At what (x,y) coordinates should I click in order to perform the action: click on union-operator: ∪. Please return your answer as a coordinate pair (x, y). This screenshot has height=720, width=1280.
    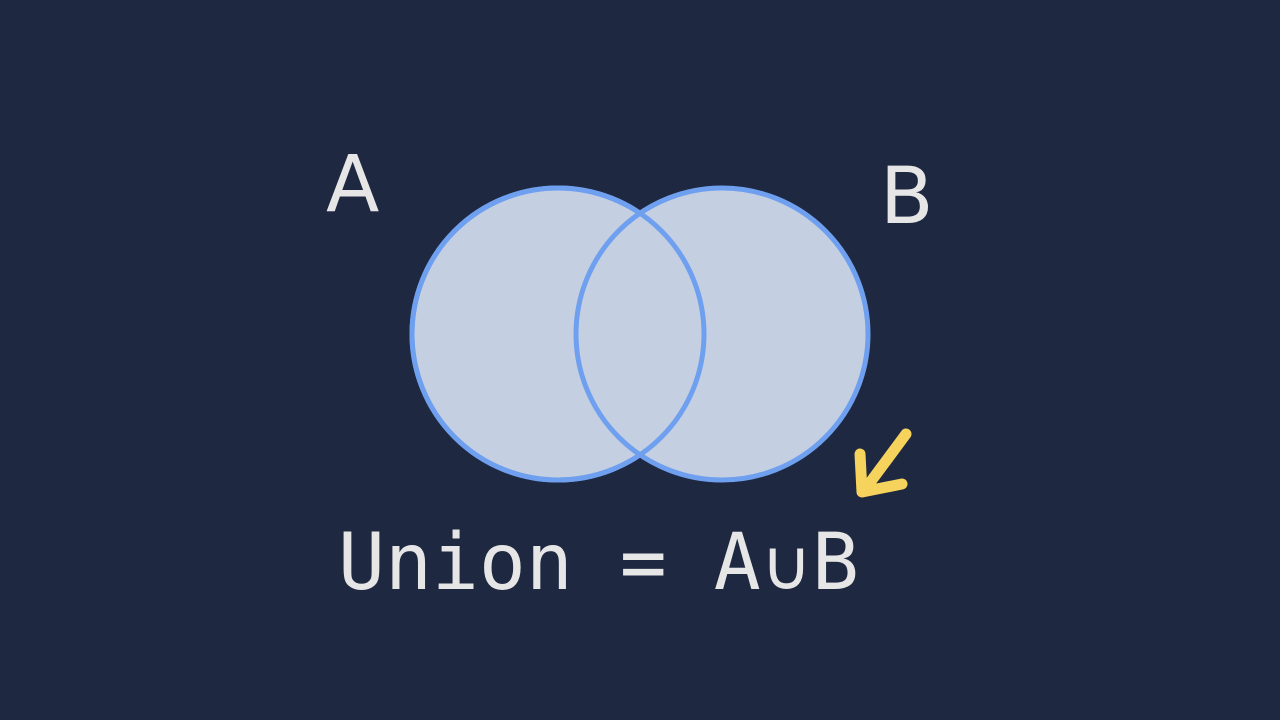
    Looking at the image, I should click on (786, 565).